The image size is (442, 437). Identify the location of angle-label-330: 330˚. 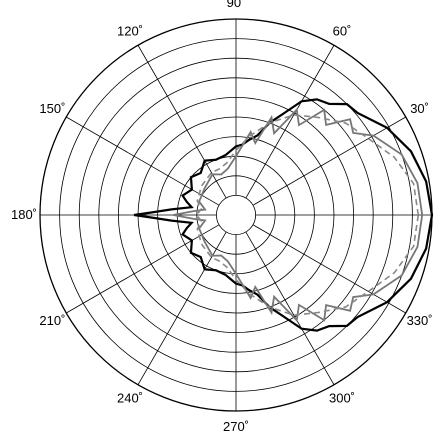
(420, 320).